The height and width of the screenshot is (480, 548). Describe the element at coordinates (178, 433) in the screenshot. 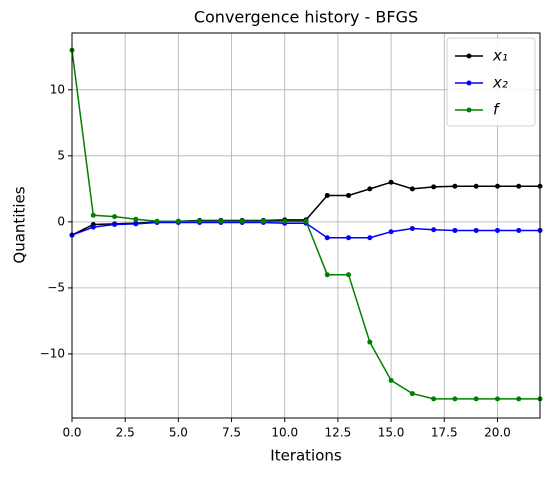

I see `x-tick-label: 5.0` at that location.